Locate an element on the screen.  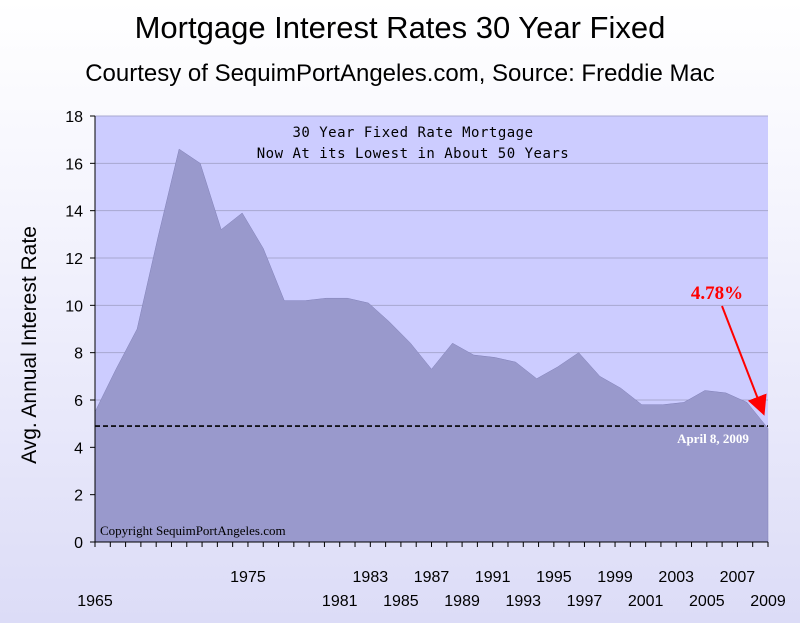
chart-title: Mortgage Interest Rates 30 Year Fixed is located at coordinates (400, 27).